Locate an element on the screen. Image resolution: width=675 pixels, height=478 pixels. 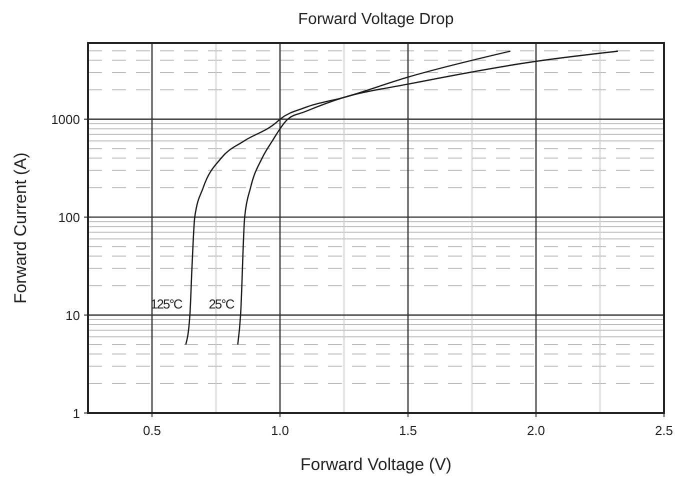
y-tick-label: 1 is located at coordinates (76, 413).